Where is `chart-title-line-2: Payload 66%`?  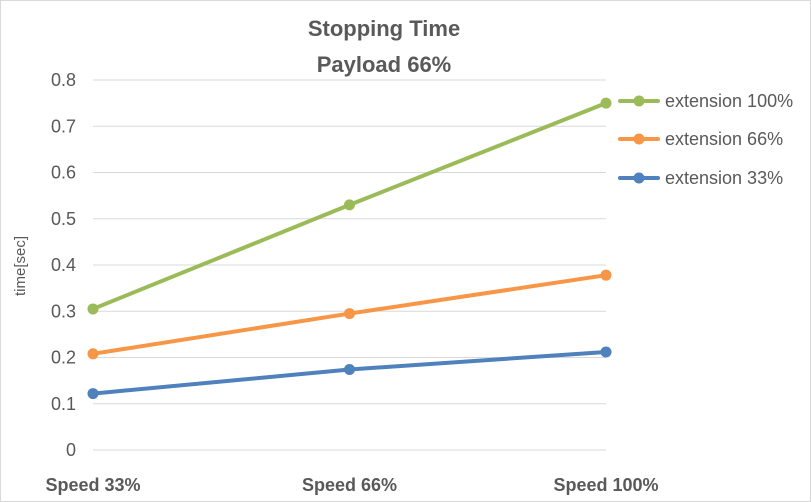 chart-title-line-2: Payload 66% is located at coordinates (384, 64).